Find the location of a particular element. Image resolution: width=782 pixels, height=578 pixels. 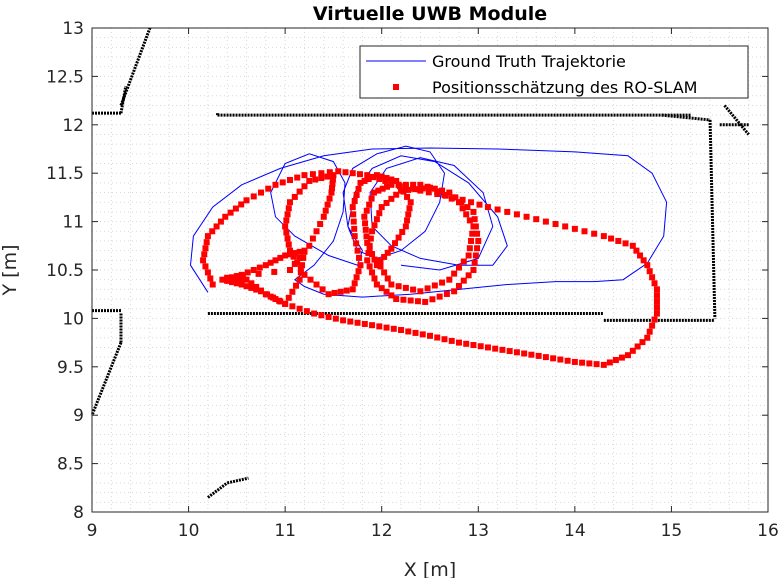

y-tick-label: 13 is located at coordinates (73, 29).